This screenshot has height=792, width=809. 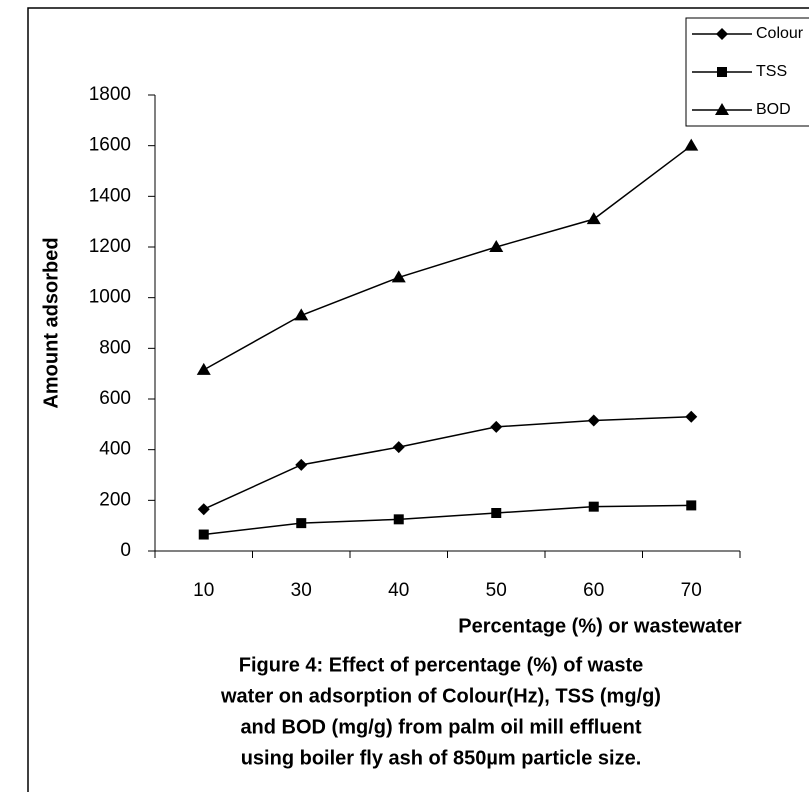 What do you see at coordinates (51, 322) in the screenshot?
I see `y-axis-label: Amount adsorbed` at bounding box center [51, 322].